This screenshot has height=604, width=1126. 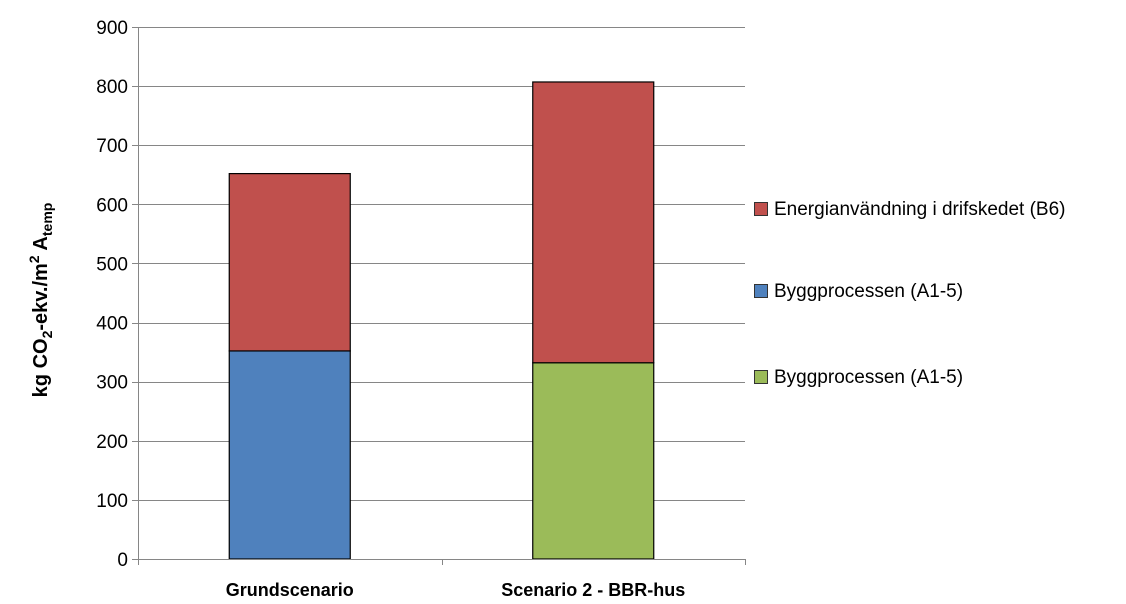 What do you see at coordinates (122, 560) in the screenshot?
I see `y-tick-label: 0` at bounding box center [122, 560].